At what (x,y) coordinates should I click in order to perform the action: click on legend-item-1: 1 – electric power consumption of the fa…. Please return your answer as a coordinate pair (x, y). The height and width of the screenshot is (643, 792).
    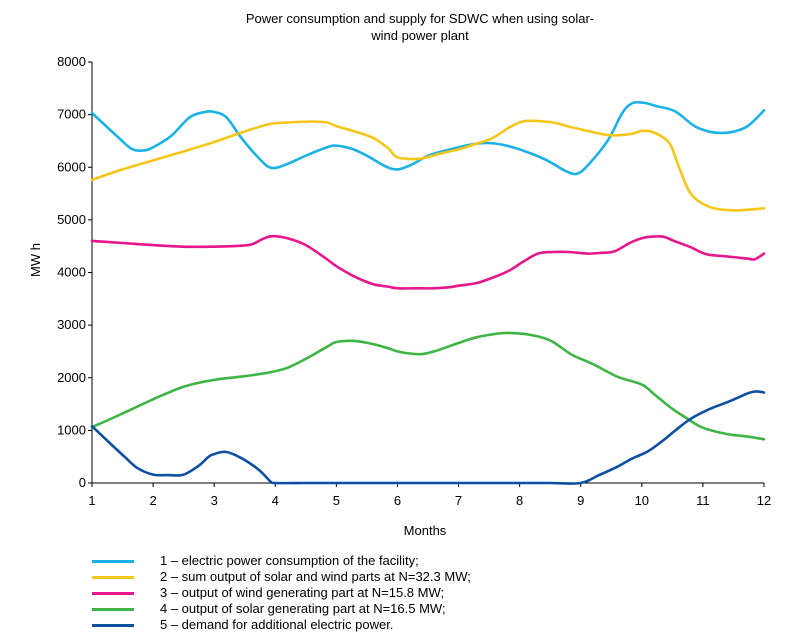
    Looking at the image, I should click on (342, 561).